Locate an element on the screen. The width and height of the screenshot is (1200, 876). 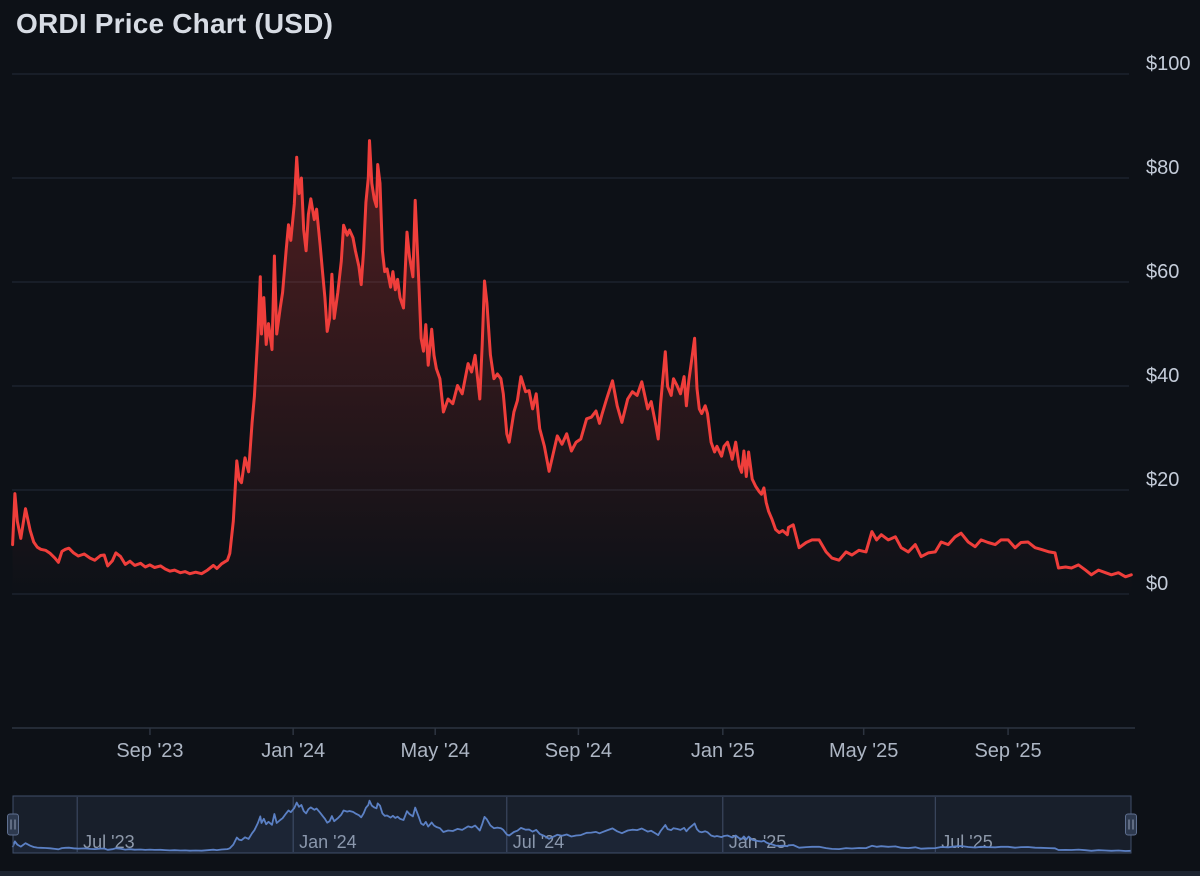
x-axis-tick-label: May '24 is located at coordinates (435, 751).